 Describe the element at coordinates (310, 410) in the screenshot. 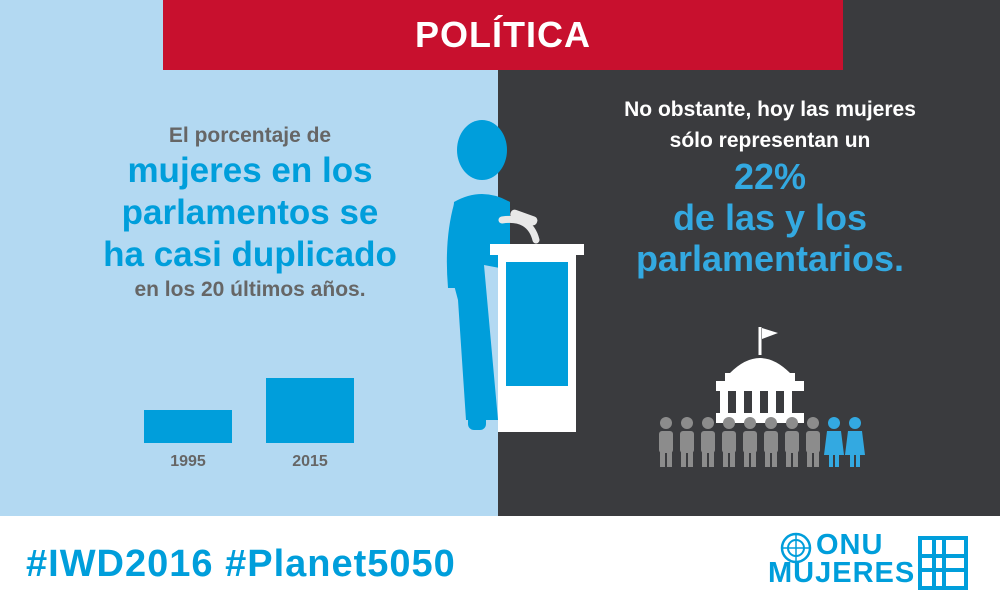

I see `bar-2015` at that location.